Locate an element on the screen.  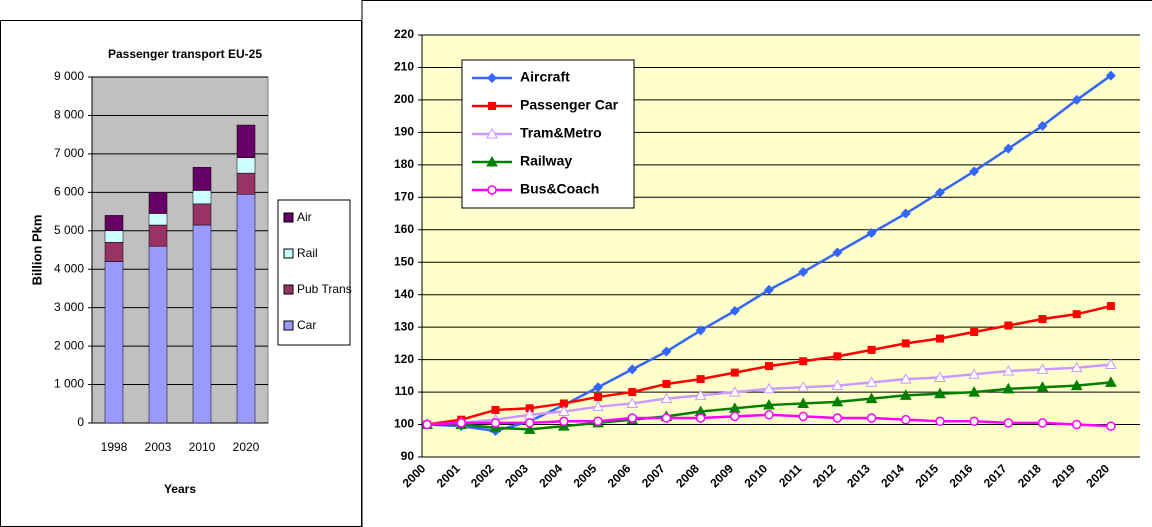
x-tick-label: 2005 is located at coordinates (585, 475).